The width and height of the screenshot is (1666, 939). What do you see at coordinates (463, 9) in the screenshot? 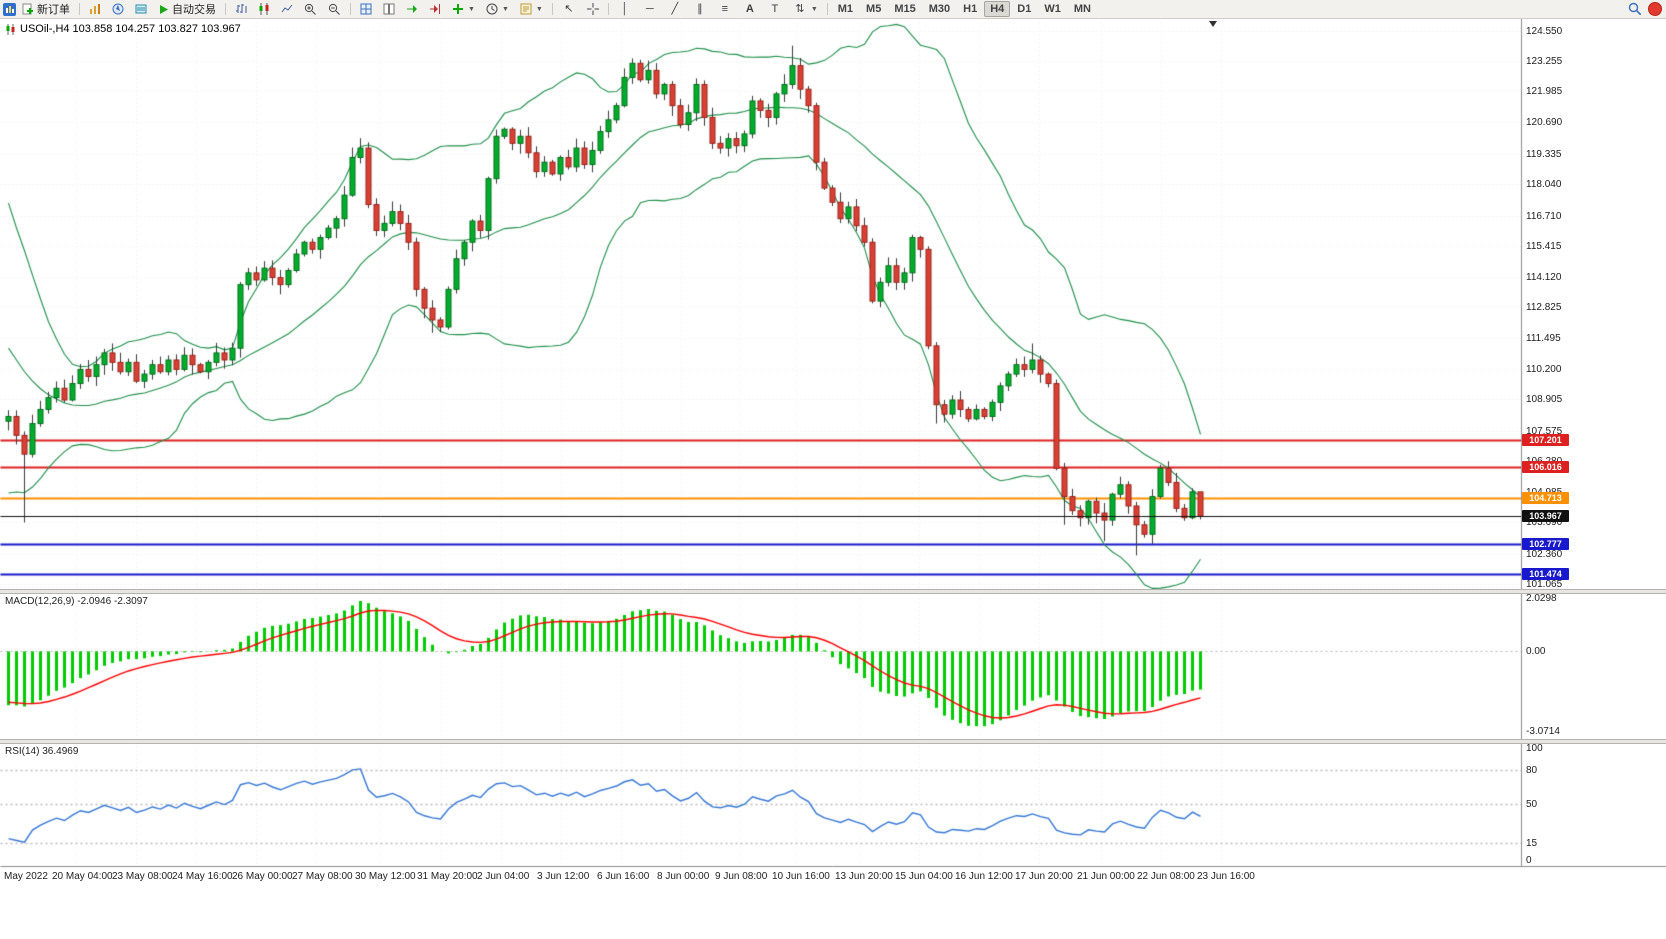
I see `indicators-icon: ▼` at bounding box center [463, 9].